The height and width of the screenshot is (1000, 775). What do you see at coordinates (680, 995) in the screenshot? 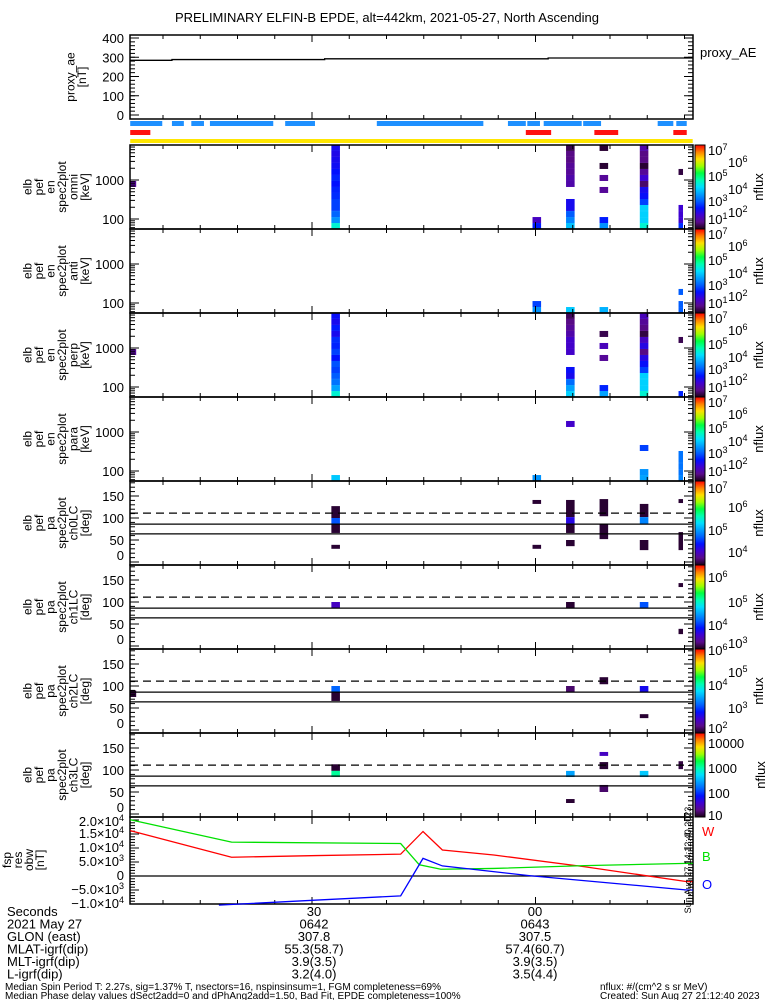
I see `footer-created: Created: Sun Aug 27 21:12:40 2023` at bounding box center [680, 995].